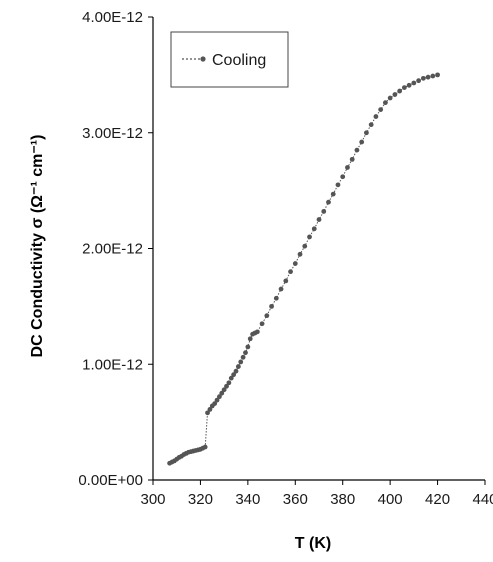 Image resolution: width=493 pixels, height=562 pixels. What do you see at coordinates (342, 499) in the screenshot?
I see `x-tick-label: 380` at bounding box center [342, 499].